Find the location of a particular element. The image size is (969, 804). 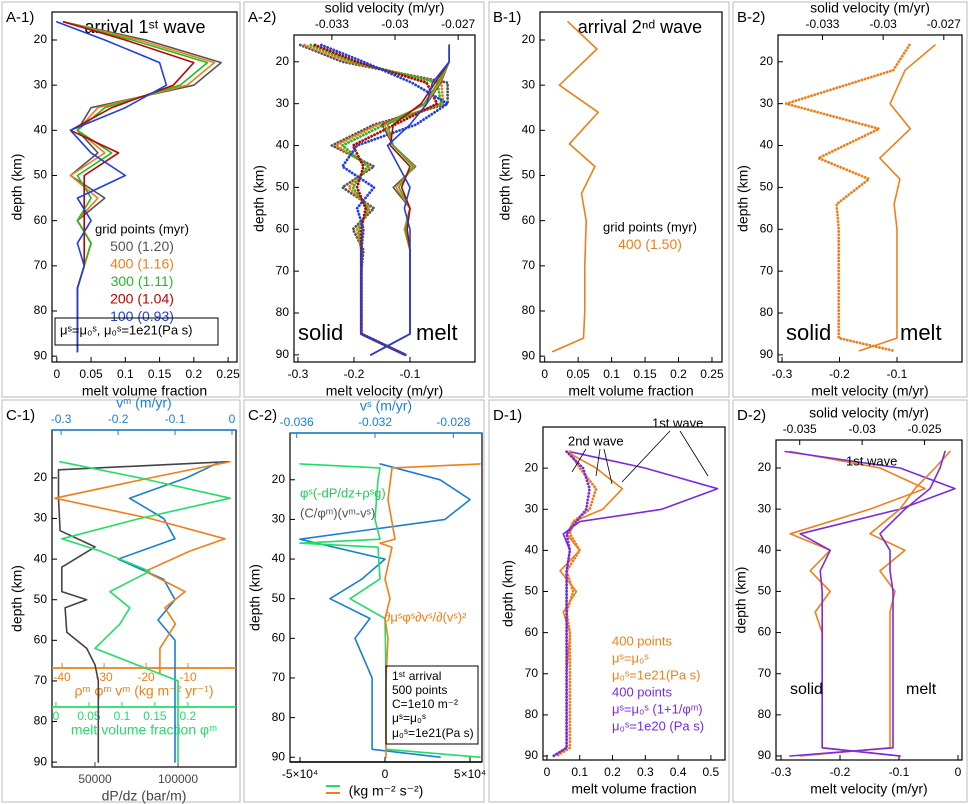

annotation: solid is located at coordinates (320, 332).